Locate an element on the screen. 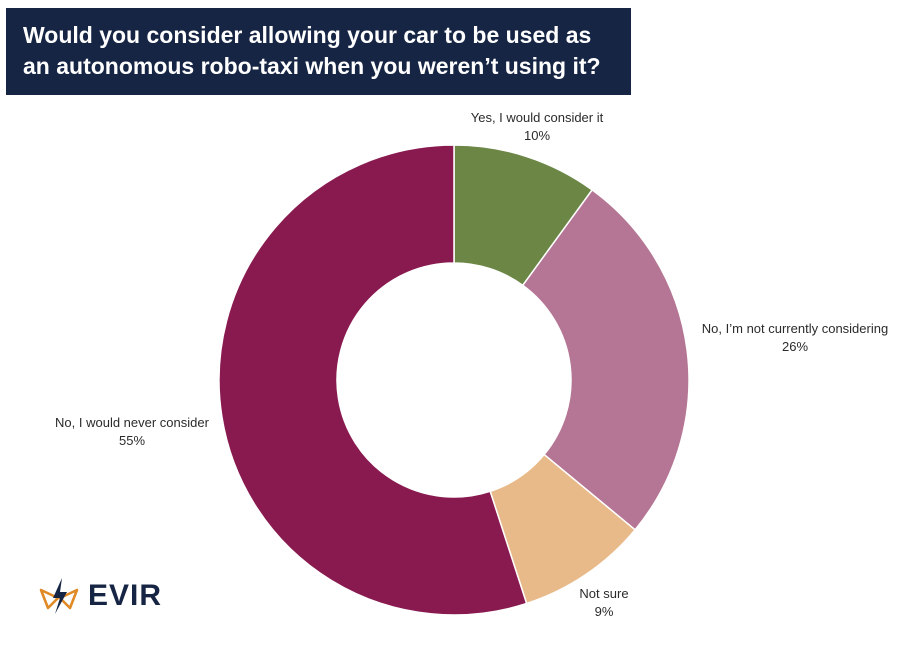 Image resolution: width=920 pixels, height=665 pixels. slice-value-label-2: 9% is located at coordinates (604, 611).